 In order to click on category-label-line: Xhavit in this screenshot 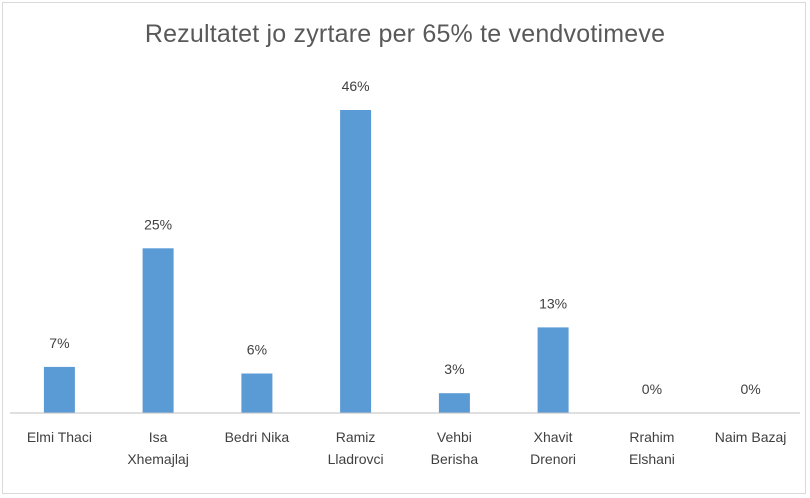, I will do `click(553, 437)`.